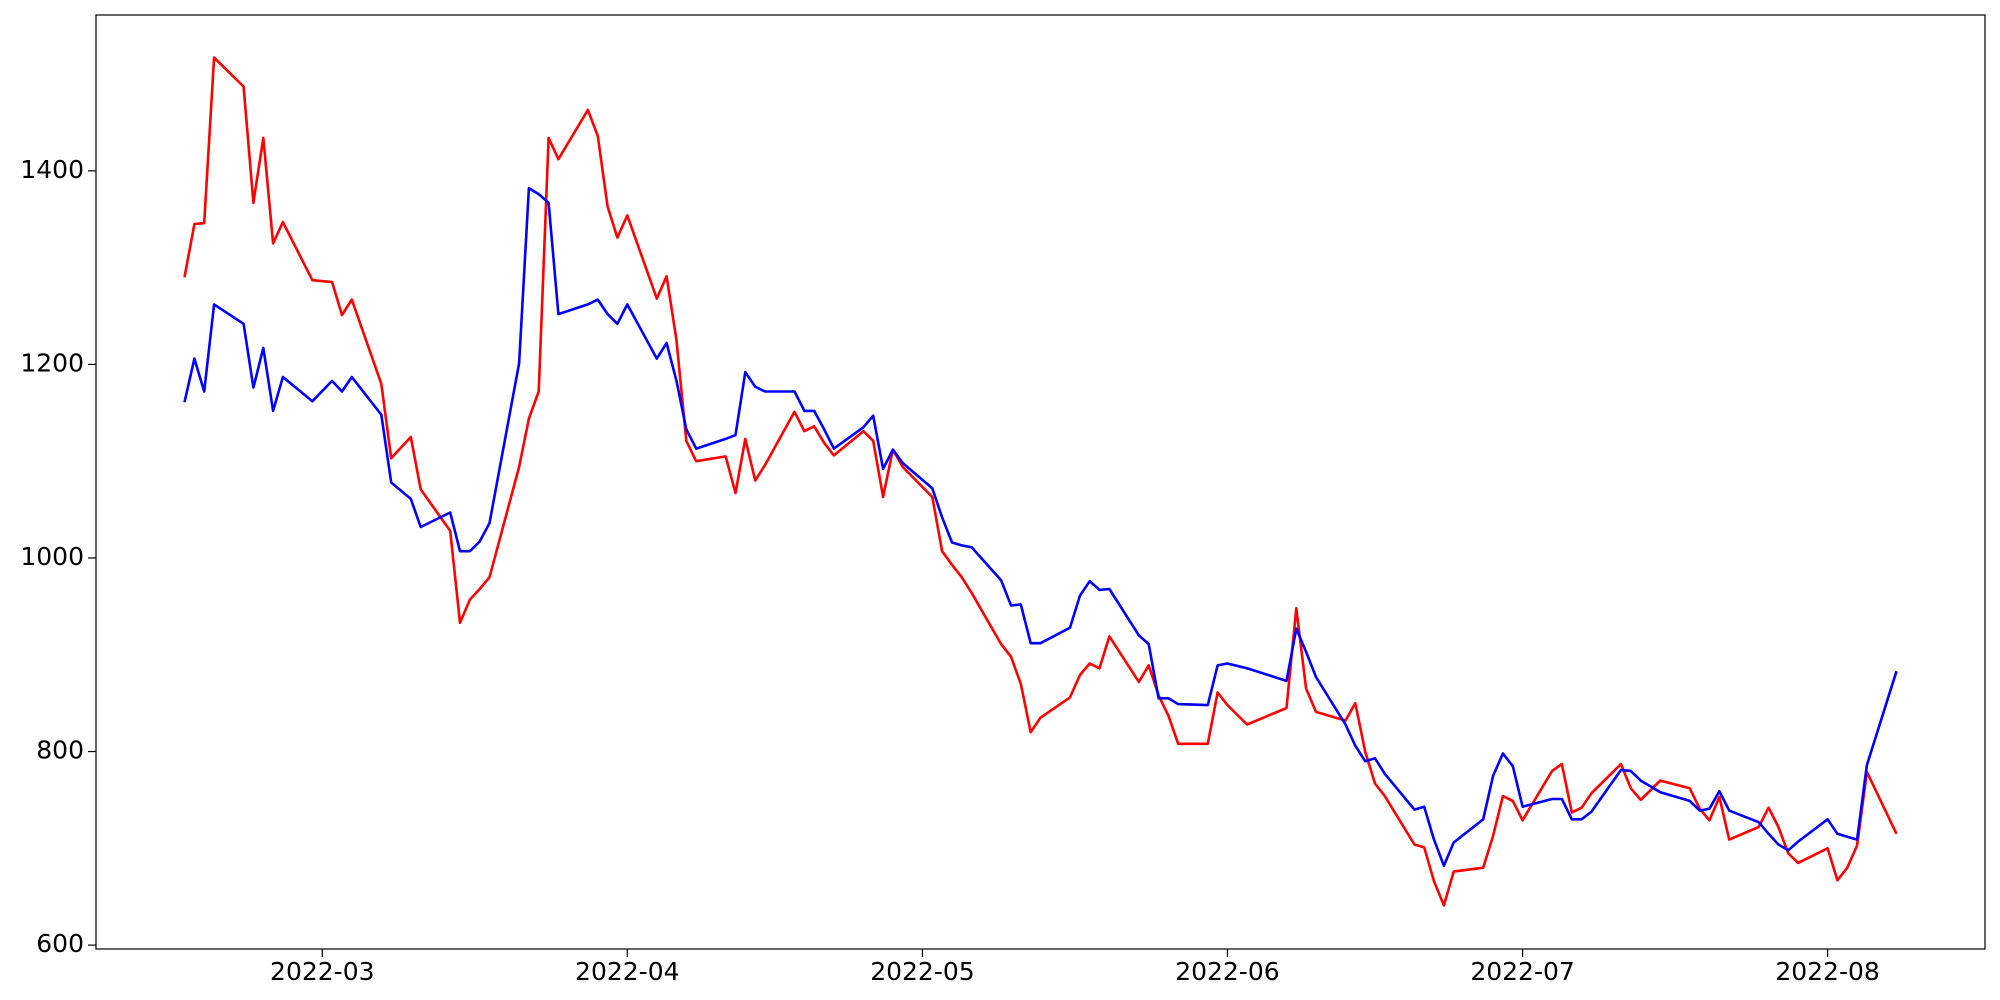 The width and height of the screenshot is (2000, 1000). What do you see at coordinates (322, 971) in the screenshot?
I see `x-tick-label: 2022-03` at bounding box center [322, 971].